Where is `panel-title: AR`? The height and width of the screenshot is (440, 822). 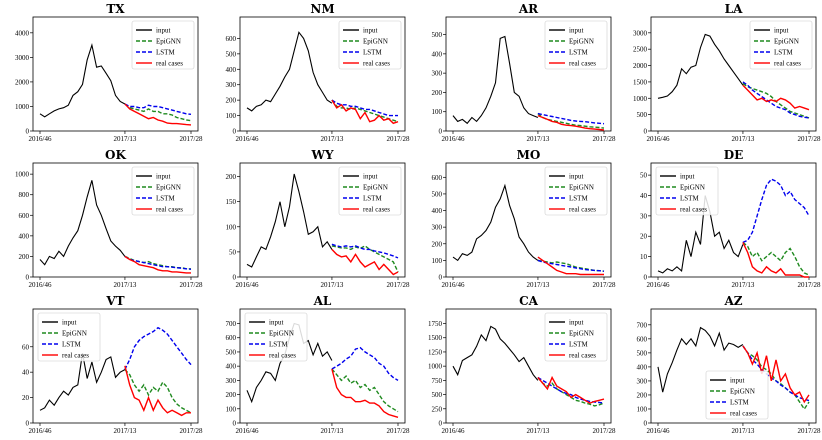 panel-title: AR is located at coordinates (528, 9).